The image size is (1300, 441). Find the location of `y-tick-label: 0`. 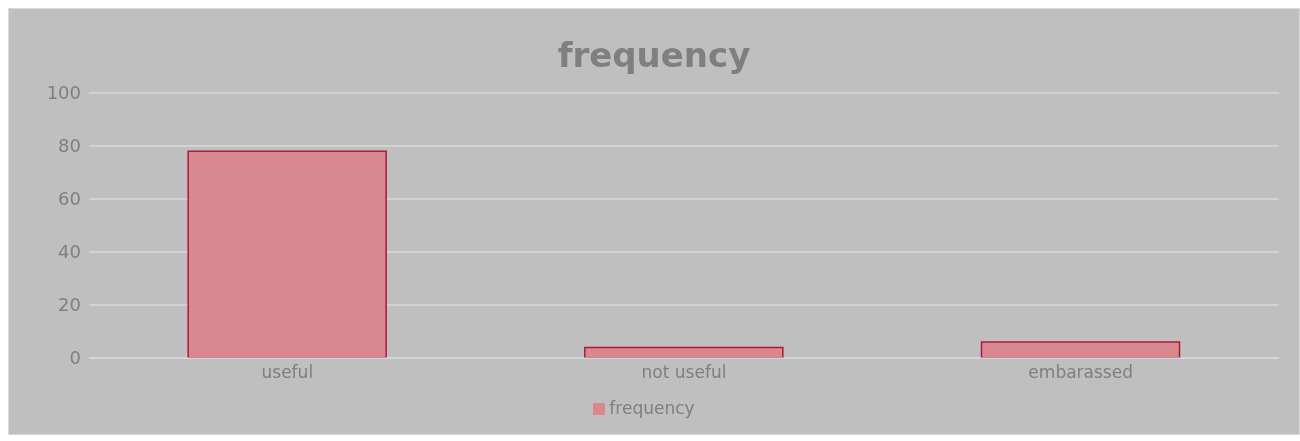

y-tick-label: 0 is located at coordinates (75, 358).